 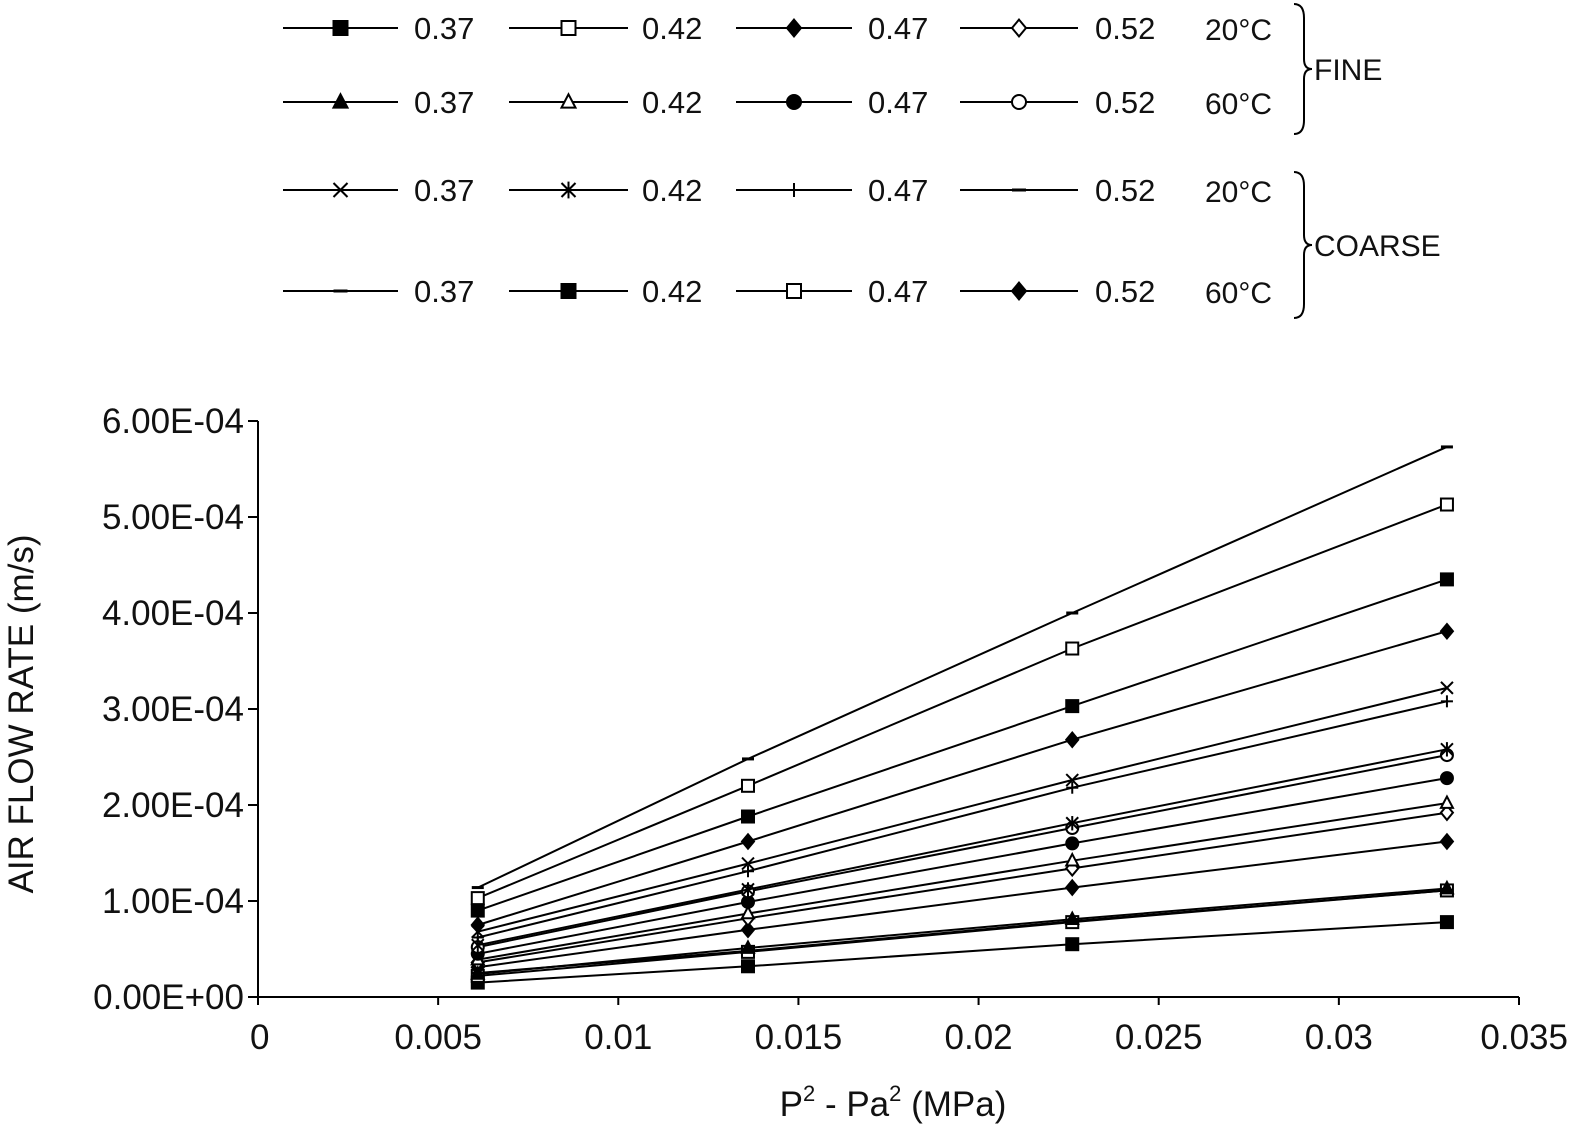 I want to click on x-title-sup-2: 2, so click(x=895, y=1093).